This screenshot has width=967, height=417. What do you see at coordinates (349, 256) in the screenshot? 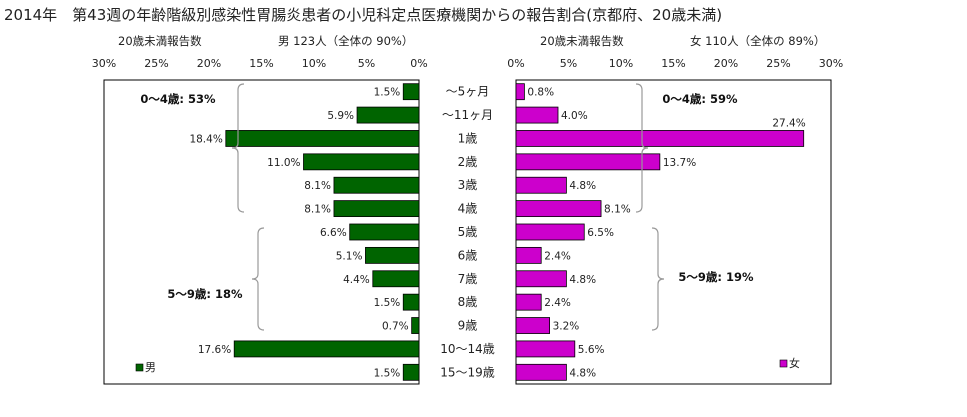
I see `male-data-label: 5.1%` at bounding box center [349, 256].